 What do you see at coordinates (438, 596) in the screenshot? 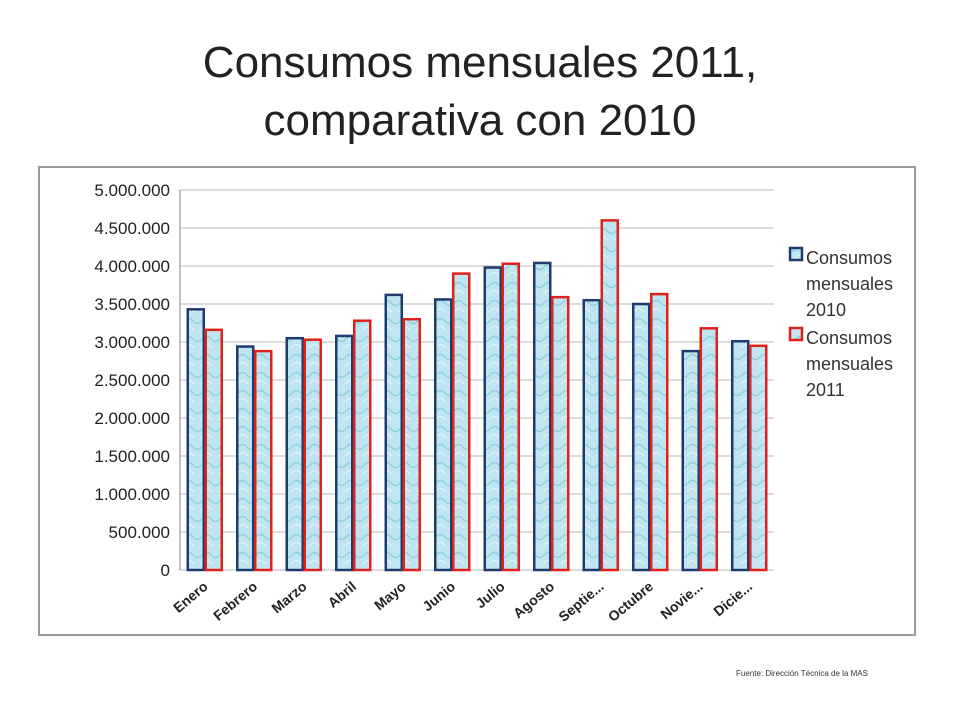
I see `x-tick-label: Junio` at bounding box center [438, 596].